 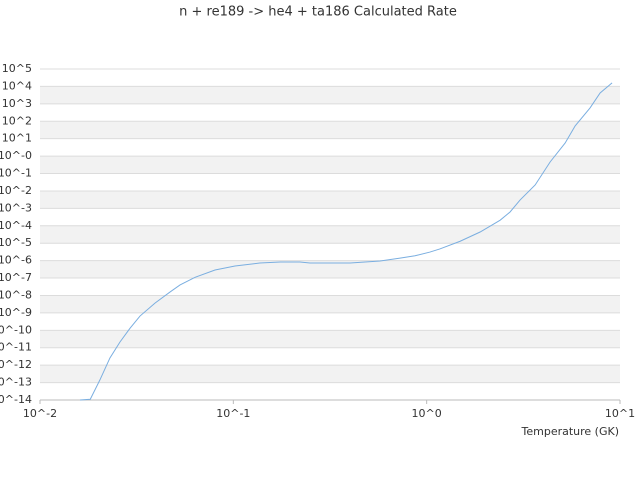 I want to click on y-tick-label: 10^-9, so click(x=16, y=312).